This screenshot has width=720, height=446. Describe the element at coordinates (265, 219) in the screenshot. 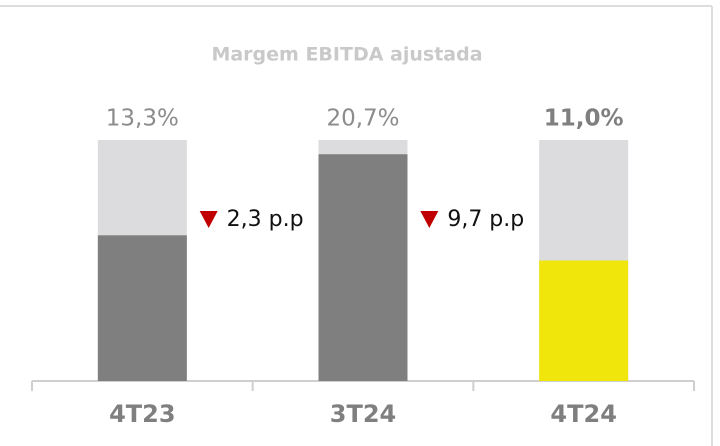

I see `annotation: 2,3 p.p` at that location.